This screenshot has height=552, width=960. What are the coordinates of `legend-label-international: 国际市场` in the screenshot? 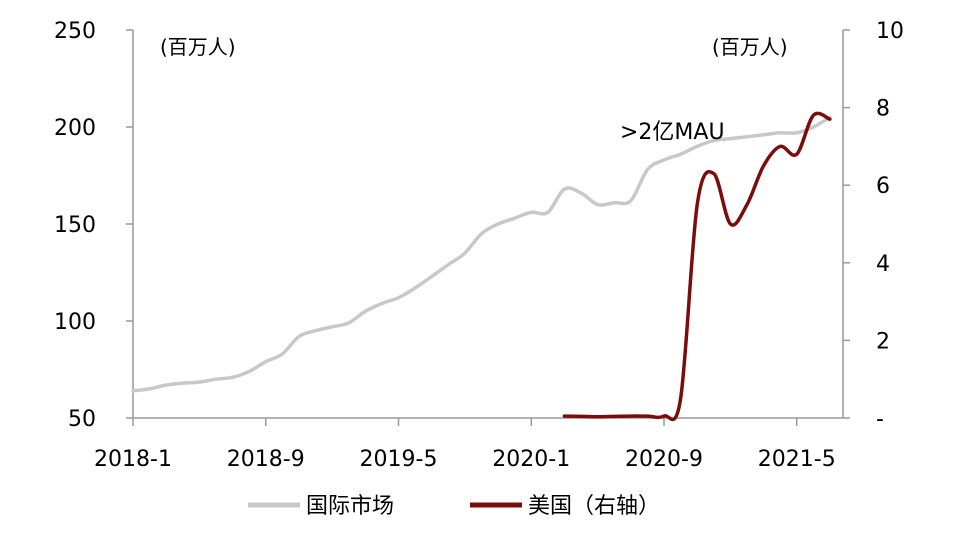 It's located at (350, 506).